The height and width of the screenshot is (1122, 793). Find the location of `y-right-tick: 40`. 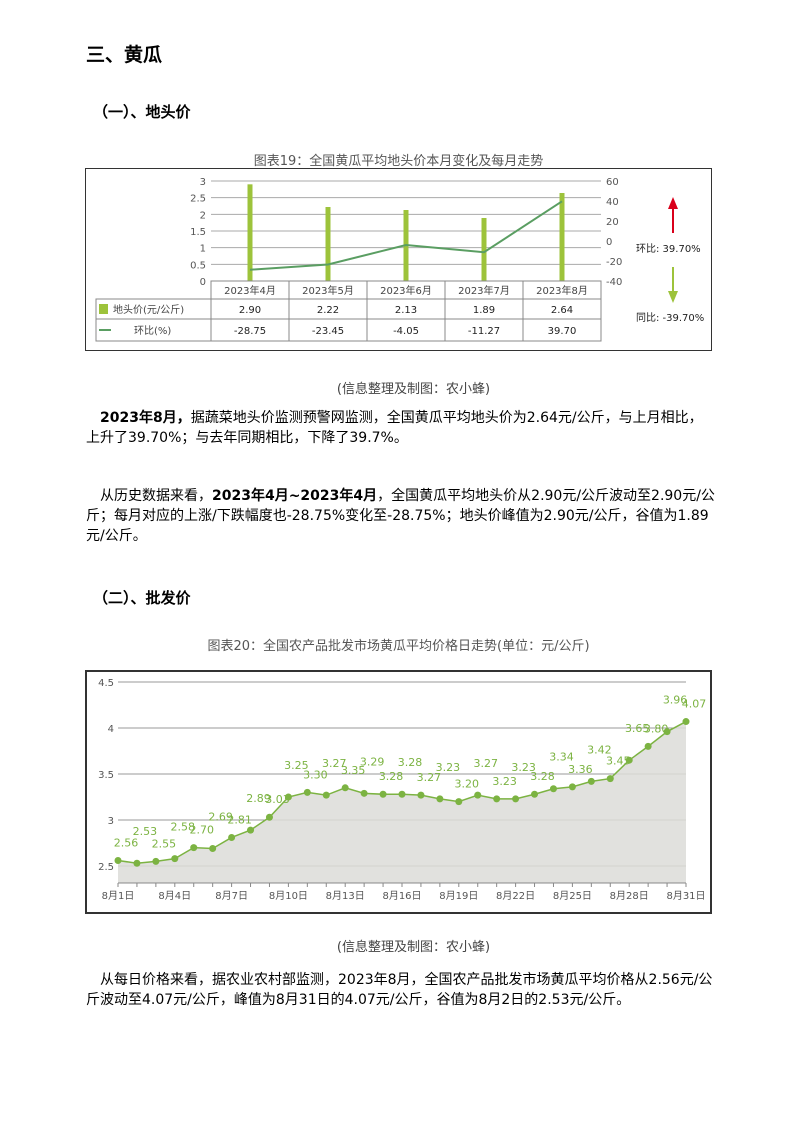

y-right-tick: 40 is located at coordinates (612, 202).